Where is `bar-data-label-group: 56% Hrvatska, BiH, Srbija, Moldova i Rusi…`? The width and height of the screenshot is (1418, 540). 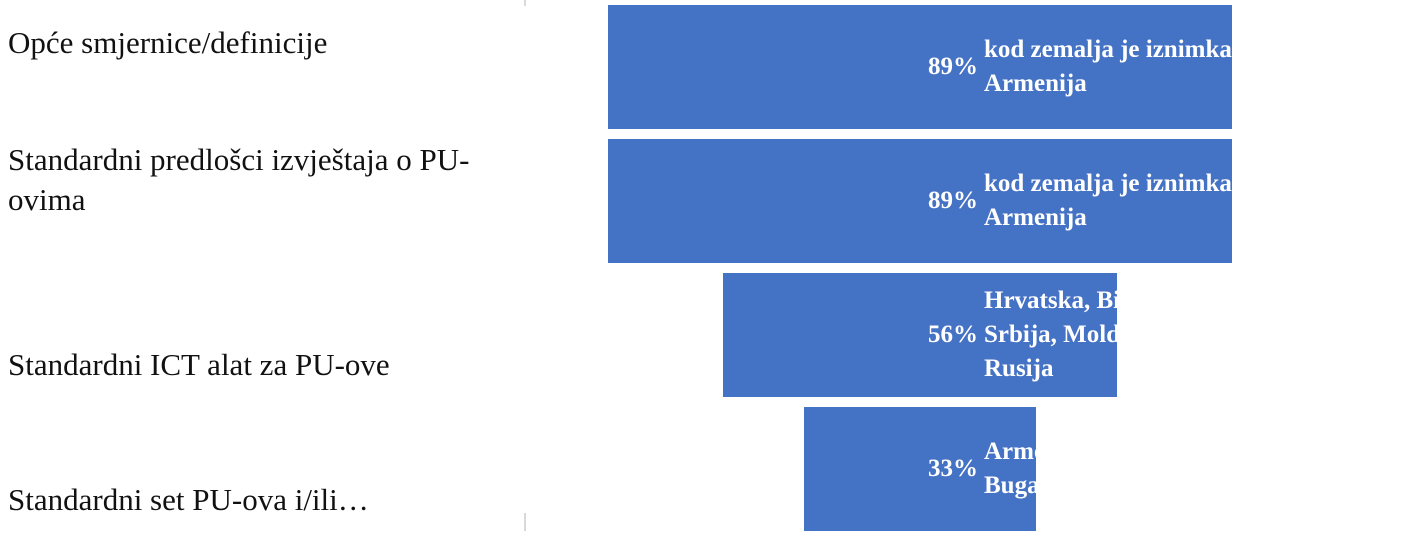
bar-data-label-group: 56% Hrvatska, BiH, Srbija, Moldova i Rusi… is located at coordinates (1068, 335).